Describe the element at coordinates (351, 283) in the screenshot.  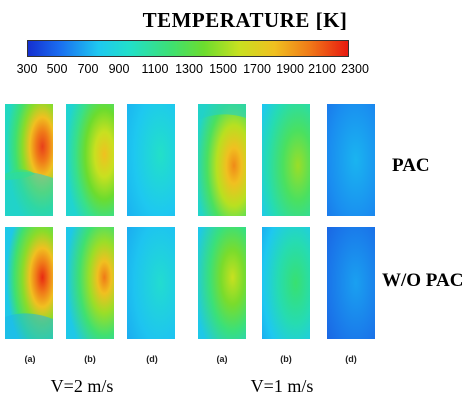
I see `contour-wopac-1ms-d` at that location.